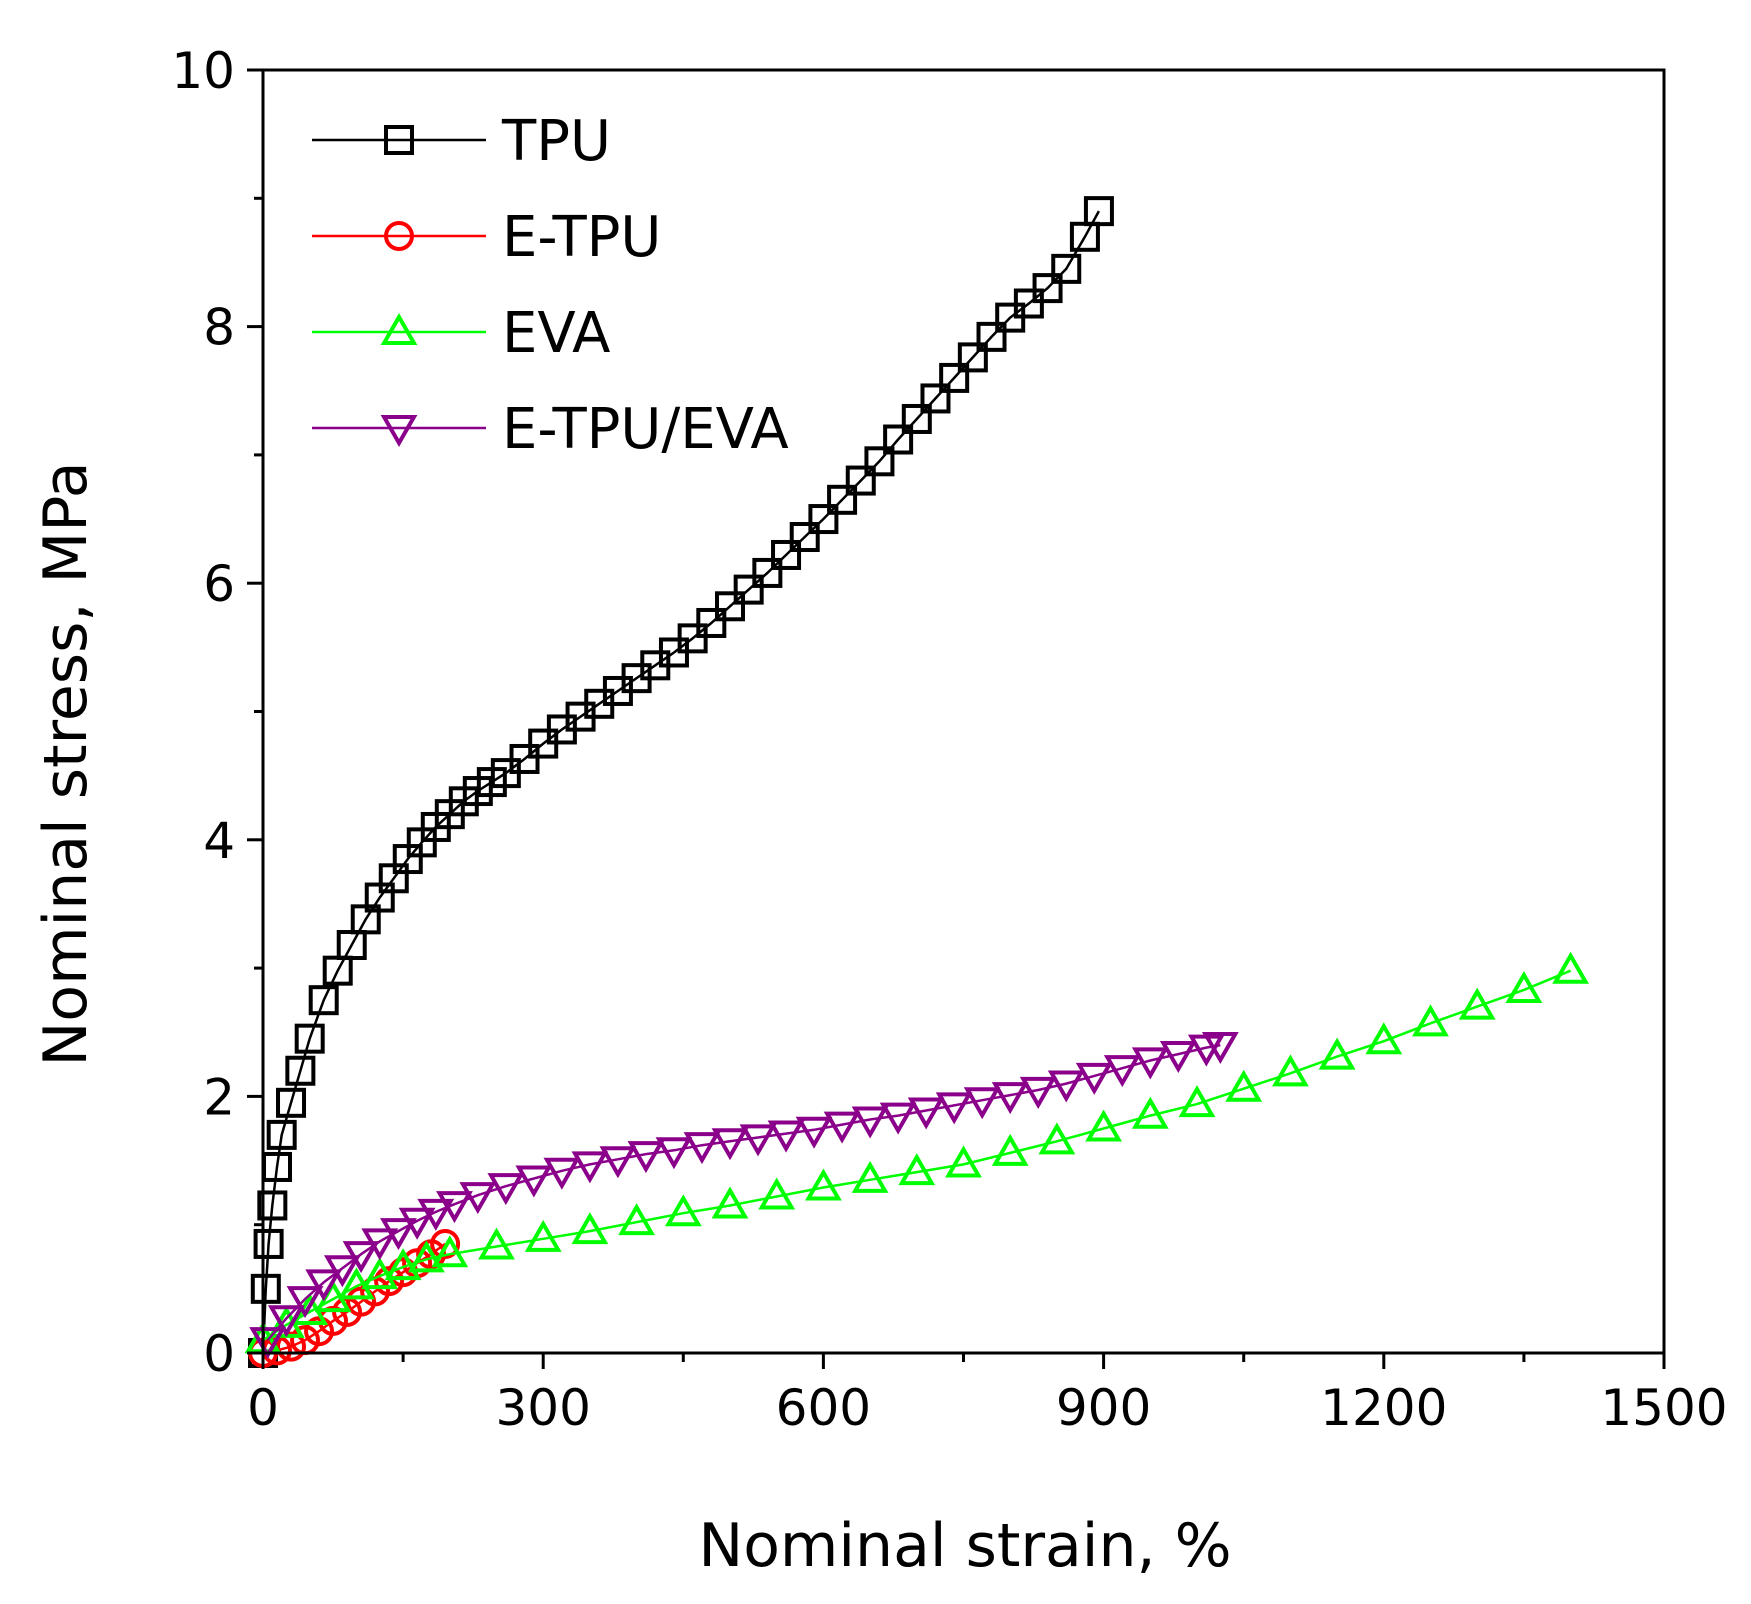  I want to click on series-e-tpu-eva, so click(744, 1196).